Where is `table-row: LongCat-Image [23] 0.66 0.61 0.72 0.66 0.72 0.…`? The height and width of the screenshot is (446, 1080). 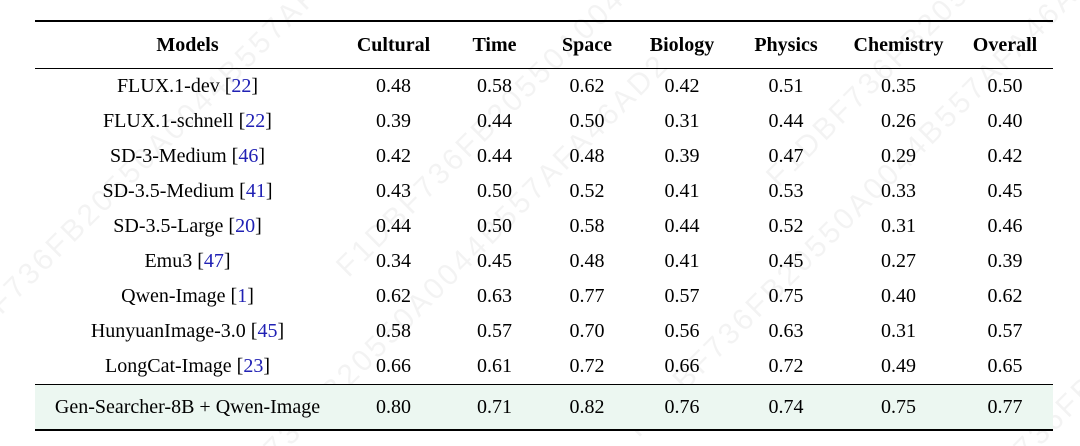
table-row: LongCat-Image [23] 0.66 0.61 0.72 0.66 0.72 0.… is located at coordinates (544, 367).